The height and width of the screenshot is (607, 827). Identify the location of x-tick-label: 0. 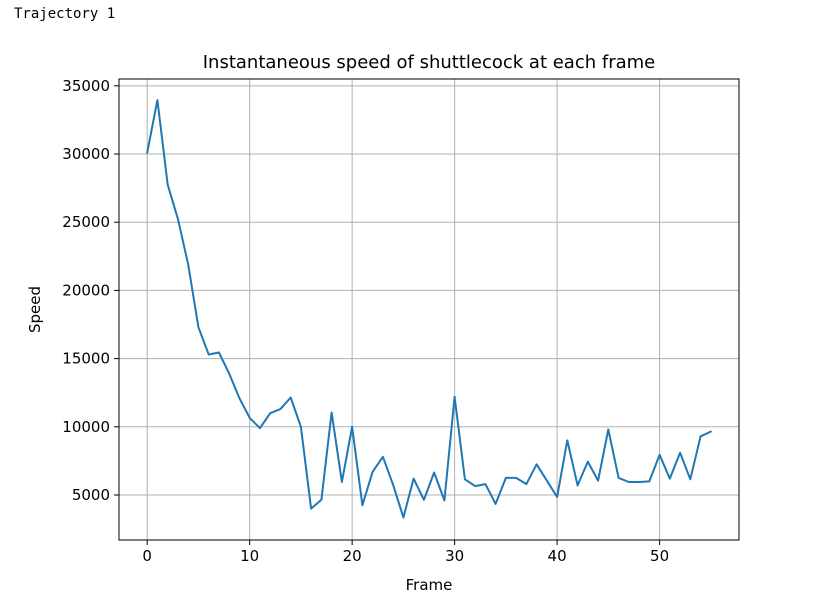
(147, 556).